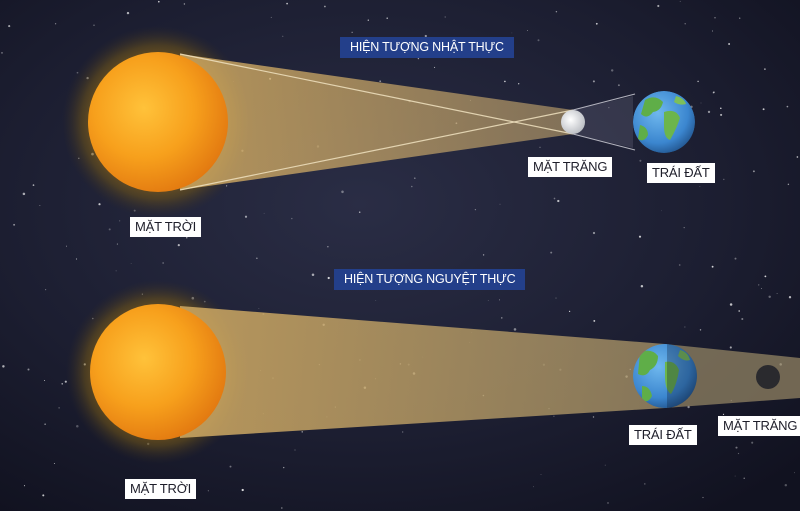 The width and height of the screenshot is (800, 511). What do you see at coordinates (681, 173) in the screenshot?
I see `earth-label: TRÁI ĐẤT` at bounding box center [681, 173].